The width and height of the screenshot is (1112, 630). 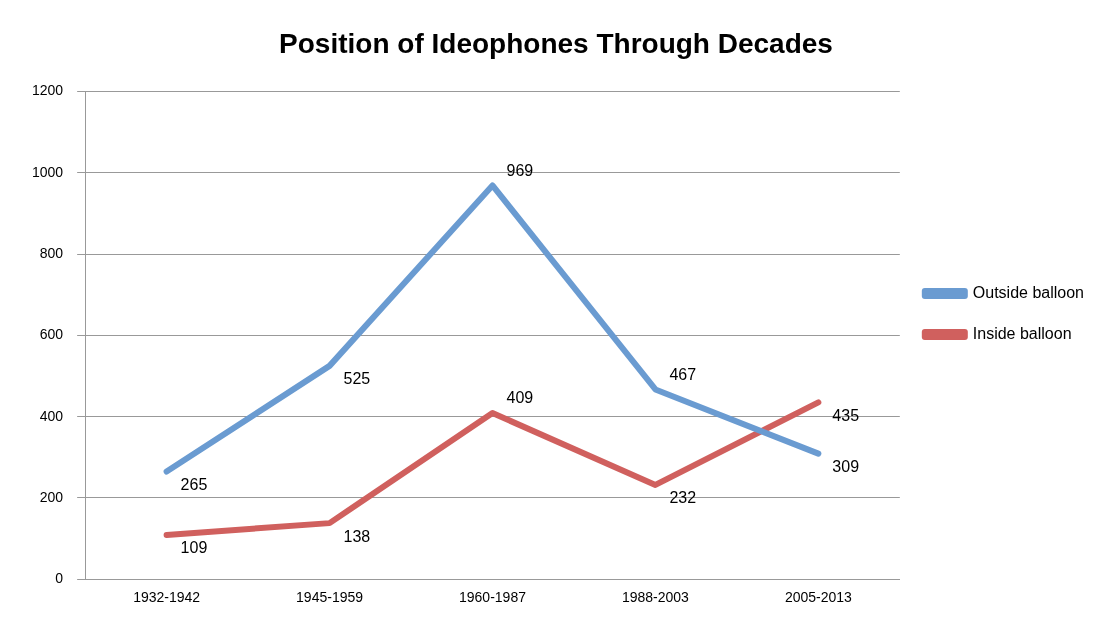 What do you see at coordinates (493, 597) in the screenshot?
I see `x-tick-label: 1960-1987` at bounding box center [493, 597].